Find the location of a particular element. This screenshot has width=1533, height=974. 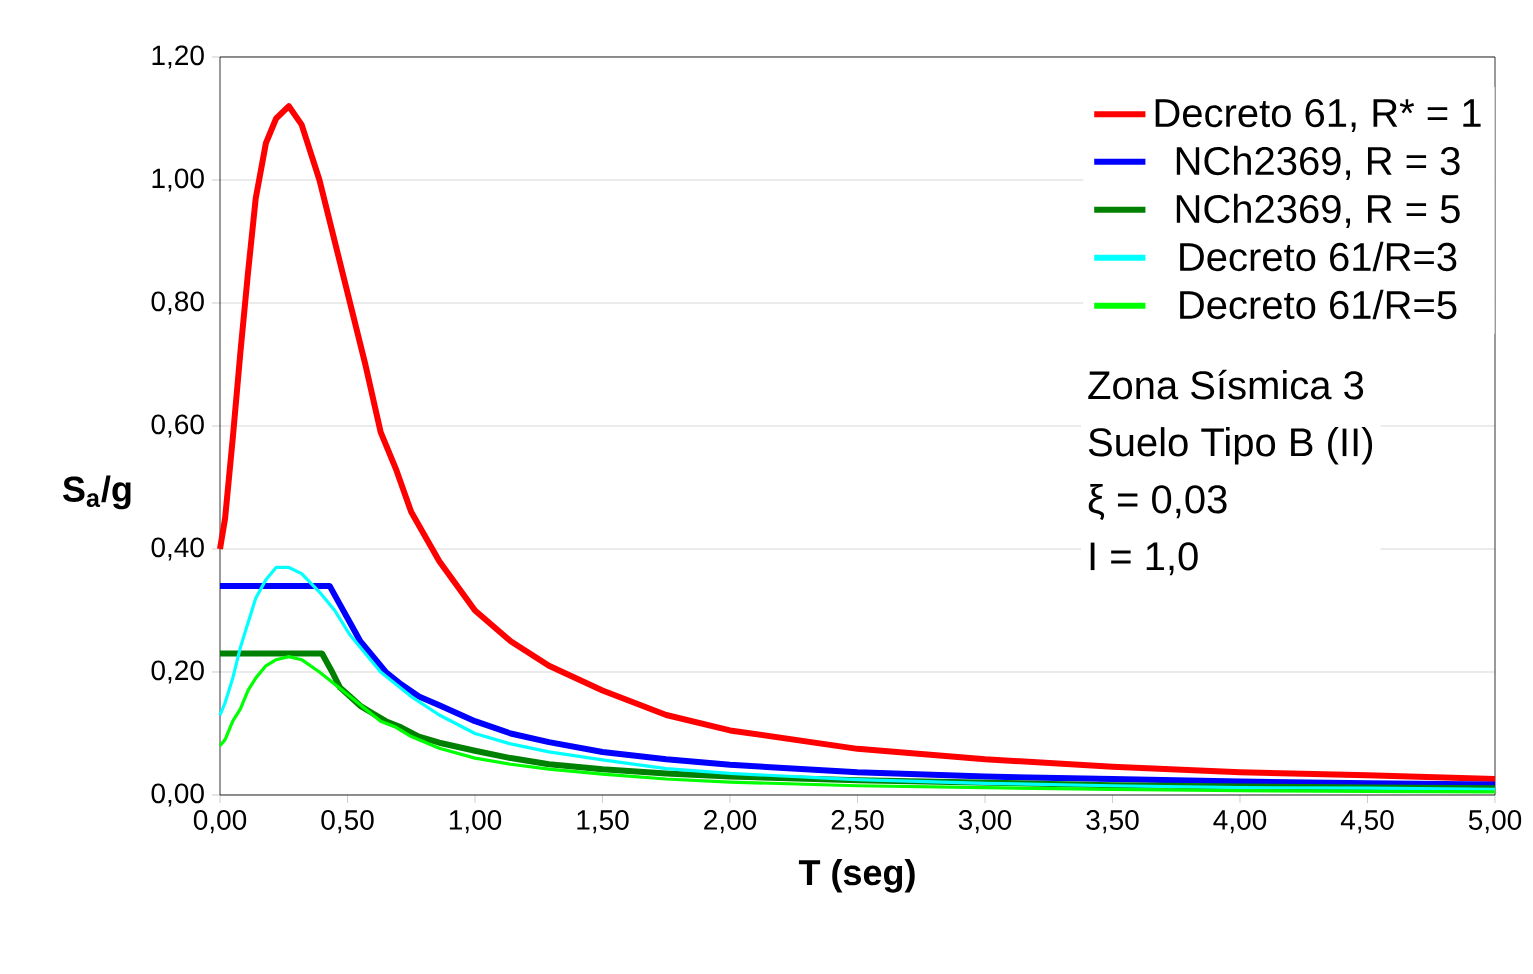

annotation: ξ = 0,03 is located at coordinates (1157, 502).